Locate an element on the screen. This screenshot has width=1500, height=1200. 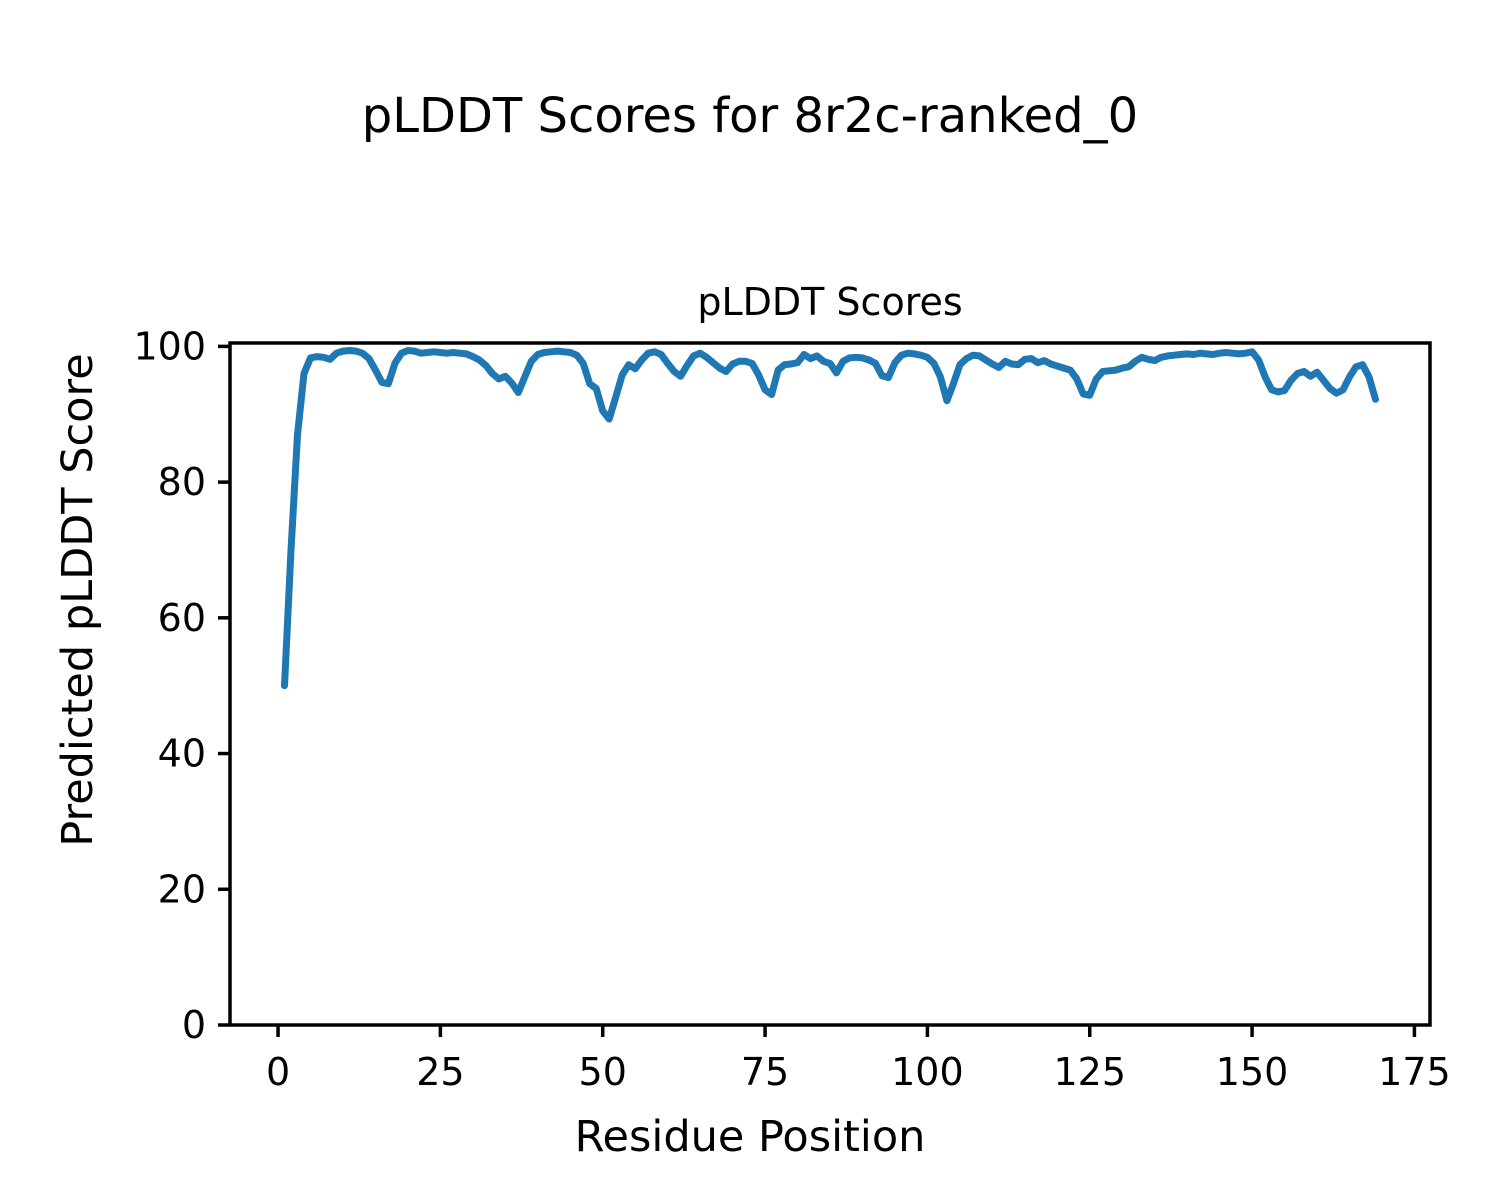
x-tick-label: 175 is located at coordinates (1414, 1072).